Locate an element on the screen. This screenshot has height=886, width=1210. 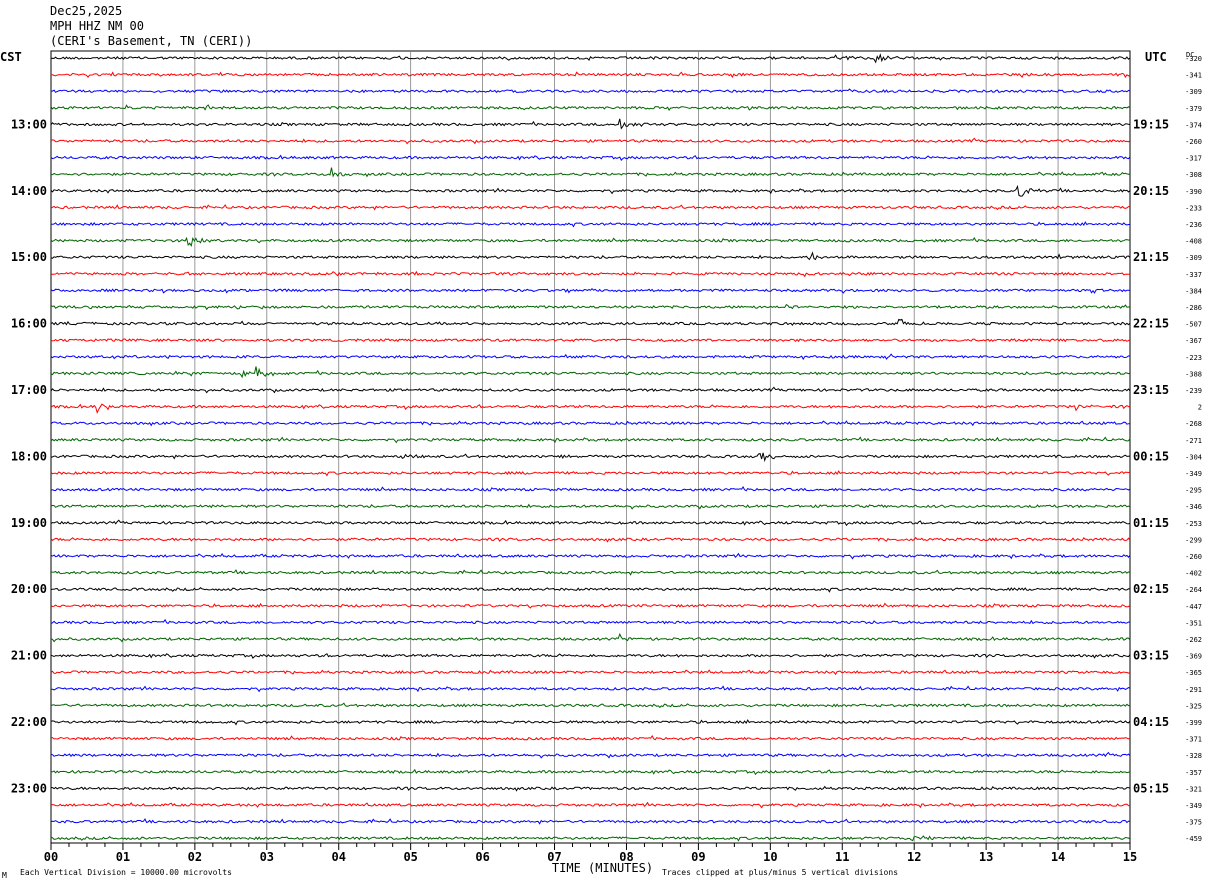
cst-hour-label: 21:00 is located at coordinates (29, 656).